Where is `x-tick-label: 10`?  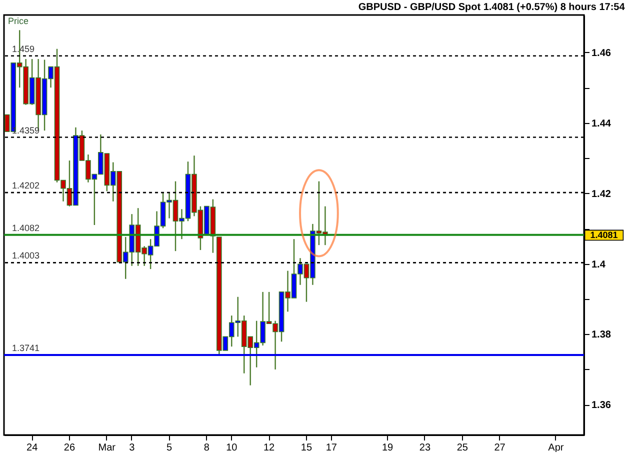
x-tick-label: 10 is located at coordinates (232, 448).